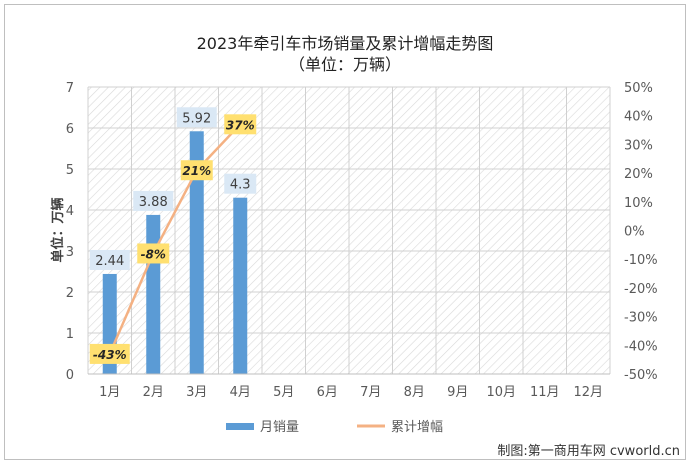 The height and width of the screenshot is (464, 690). Describe the element at coordinates (70, 375) in the screenshot. I see `y-tick-label: 0` at that location.